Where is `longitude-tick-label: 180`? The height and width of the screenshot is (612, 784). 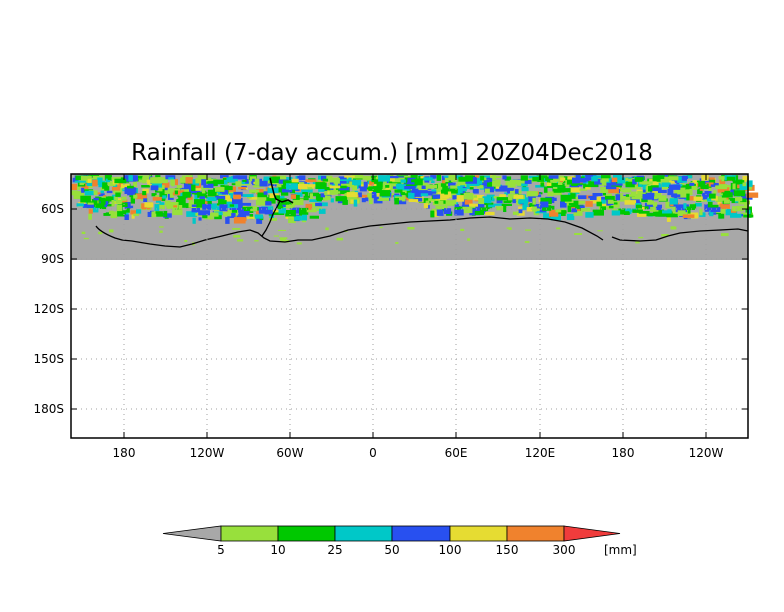 longitude-tick-label: 180 is located at coordinates (623, 453).